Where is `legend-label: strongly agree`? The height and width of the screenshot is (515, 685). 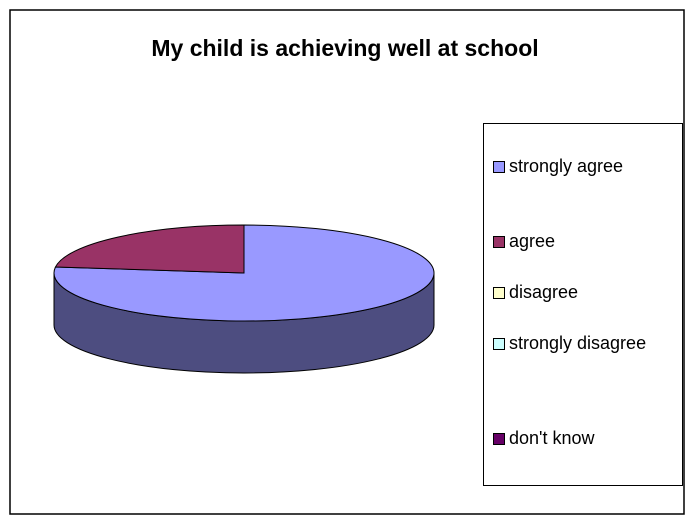 legend-label: strongly agree is located at coordinates (566, 166).